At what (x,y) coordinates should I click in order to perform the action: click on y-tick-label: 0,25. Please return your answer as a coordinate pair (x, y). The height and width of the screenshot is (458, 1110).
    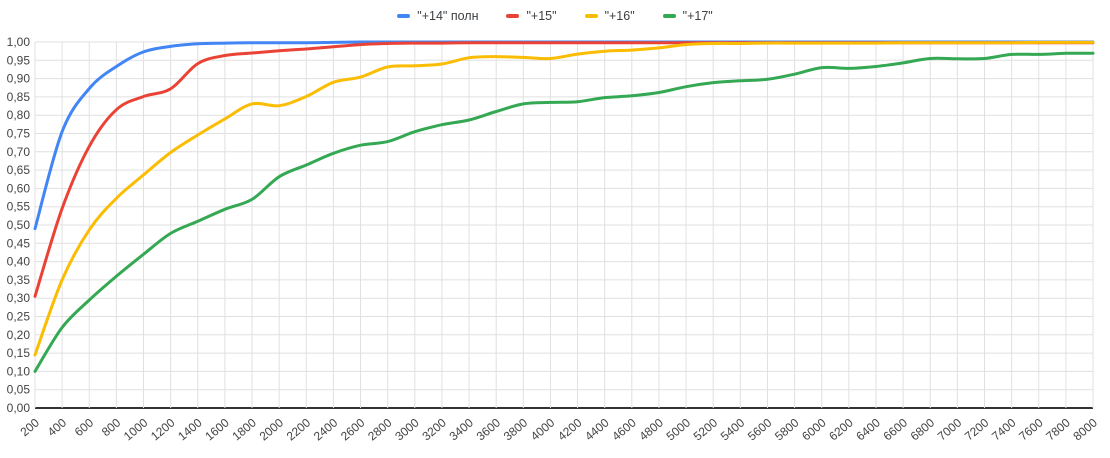
    Looking at the image, I should click on (19, 317).